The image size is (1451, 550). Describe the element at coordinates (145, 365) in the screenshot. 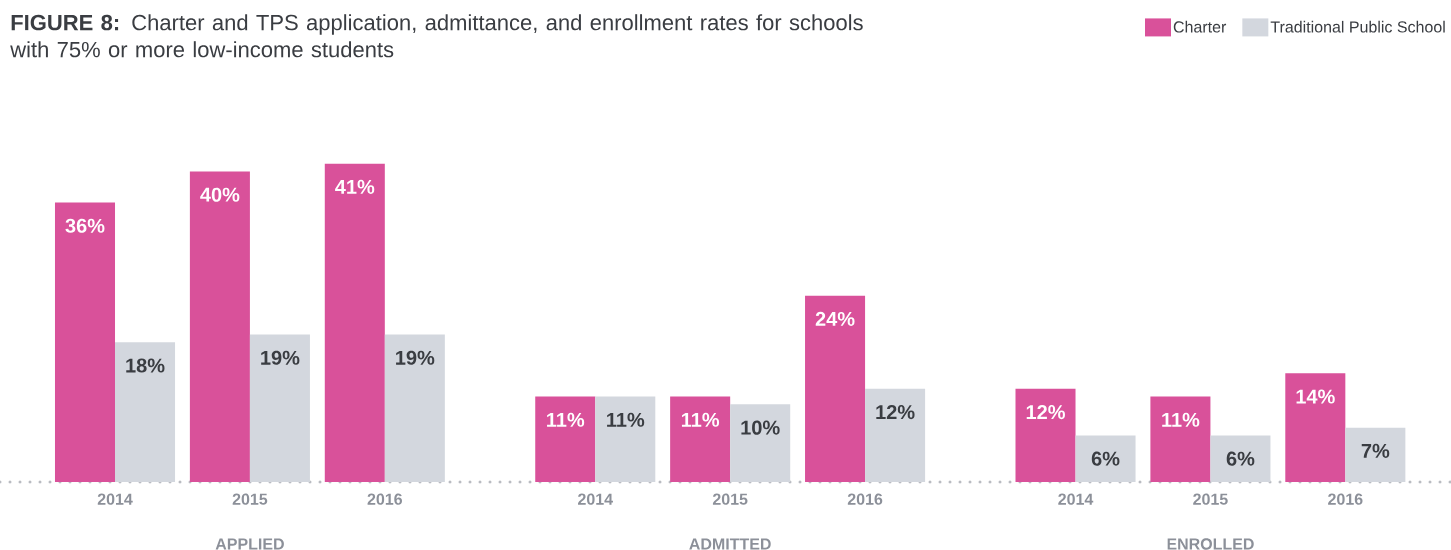

I see `data-label: 18%` at that location.